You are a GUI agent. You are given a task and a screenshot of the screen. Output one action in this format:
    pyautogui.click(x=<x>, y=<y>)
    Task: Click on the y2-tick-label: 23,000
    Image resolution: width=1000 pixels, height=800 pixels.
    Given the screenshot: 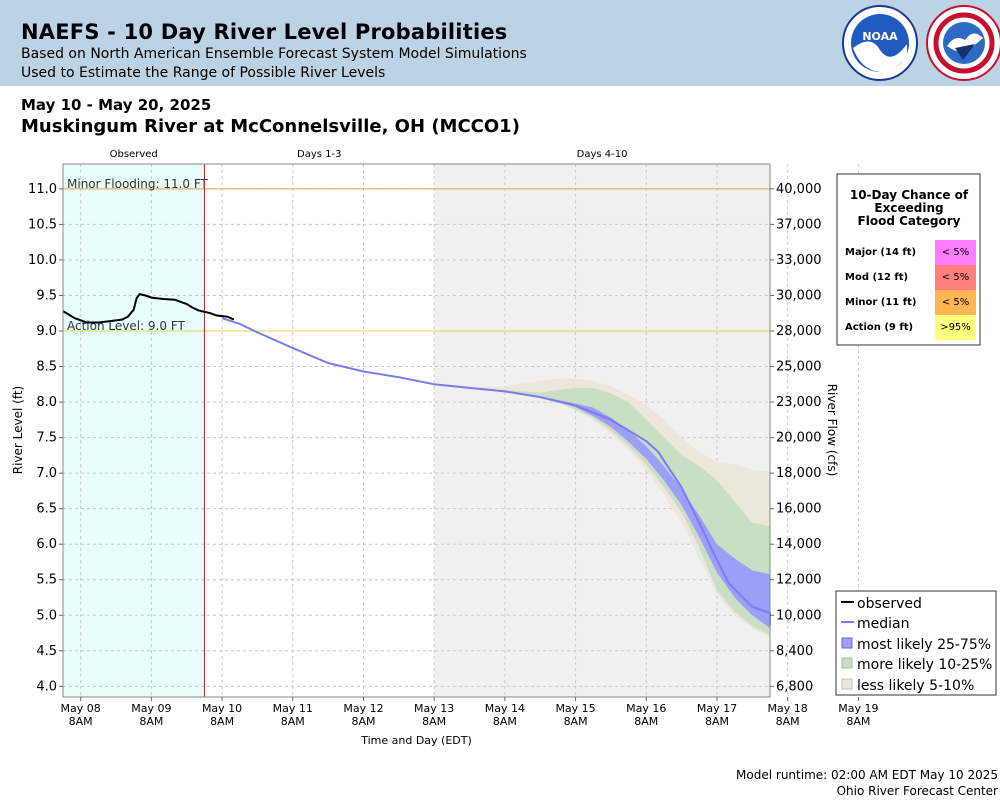 What is the action you would take?
    pyautogui.click(x=799, y=402)
    